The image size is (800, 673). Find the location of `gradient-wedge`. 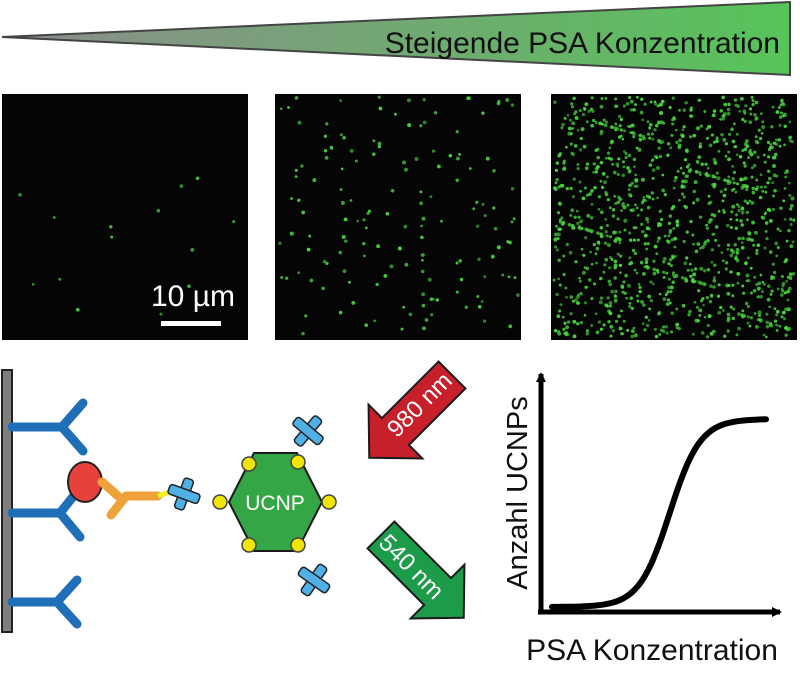

gradient-wedge is located at coordinates (396, 38).